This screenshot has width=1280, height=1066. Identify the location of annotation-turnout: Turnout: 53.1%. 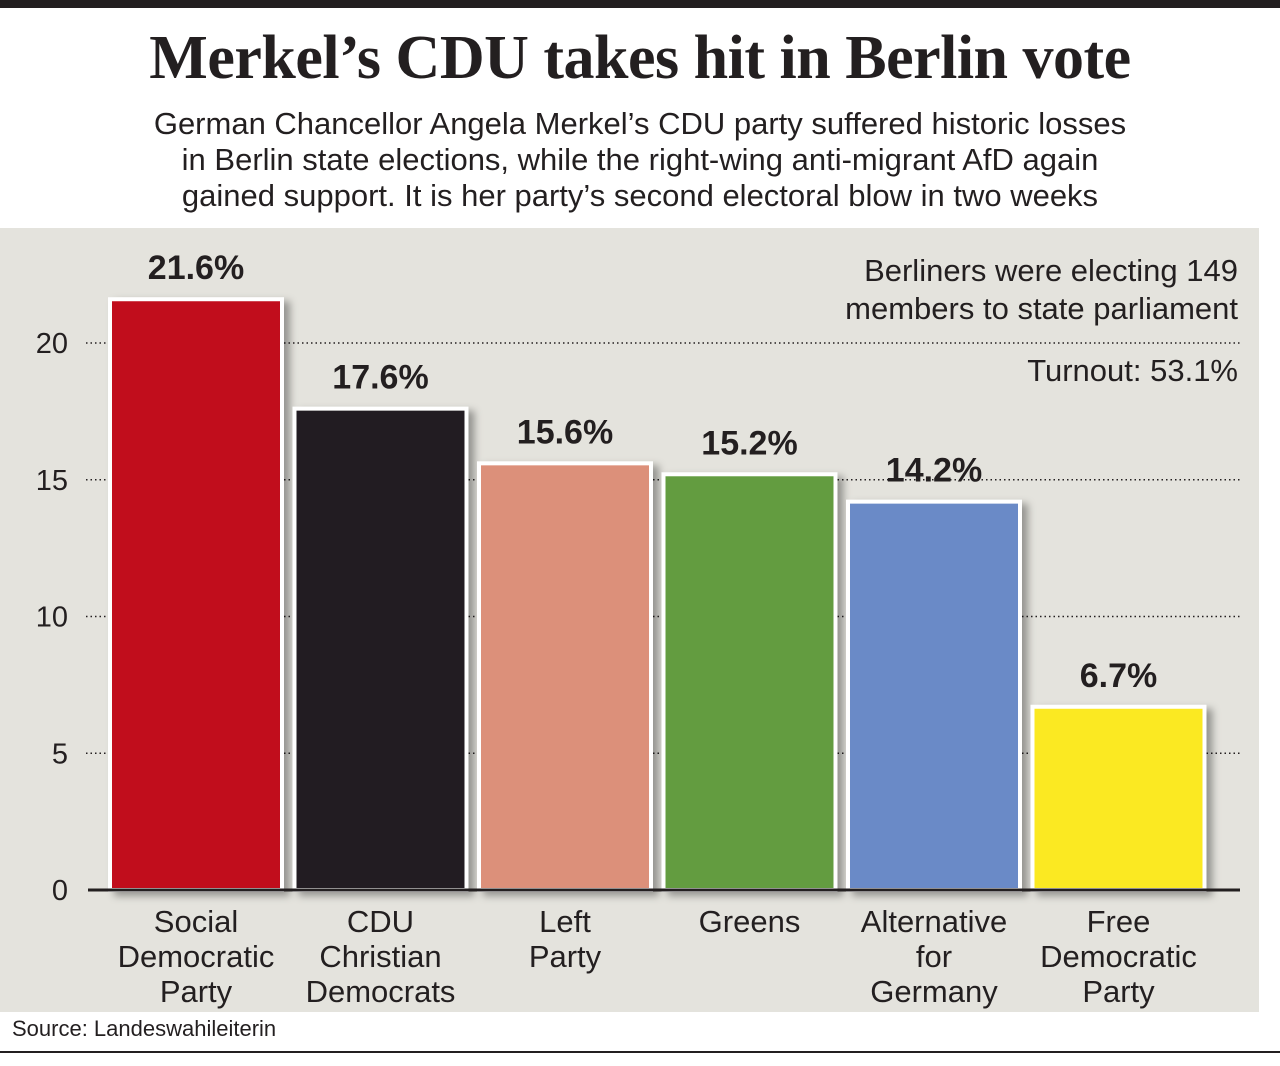
(1132, 370).